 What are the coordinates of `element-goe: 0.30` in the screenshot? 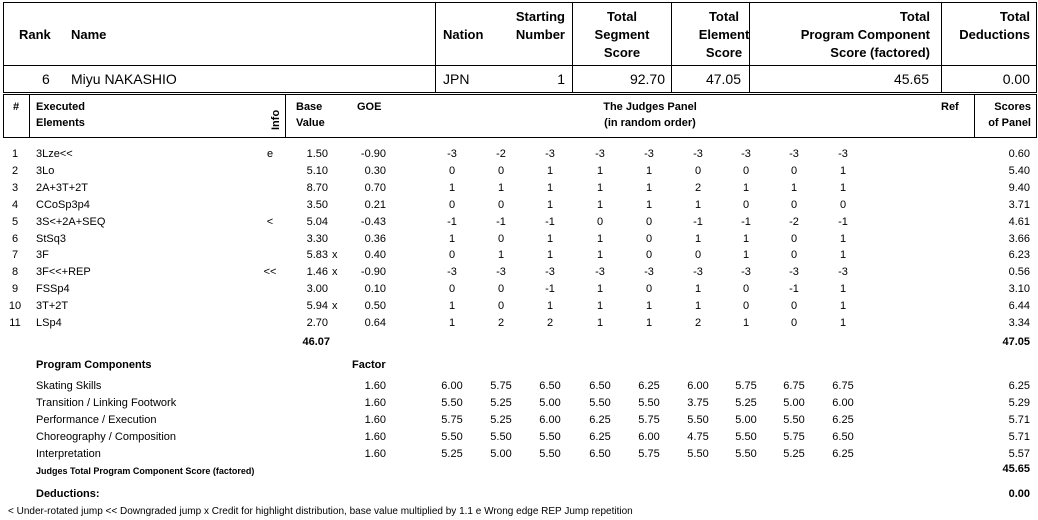 It's located at (375, 170).